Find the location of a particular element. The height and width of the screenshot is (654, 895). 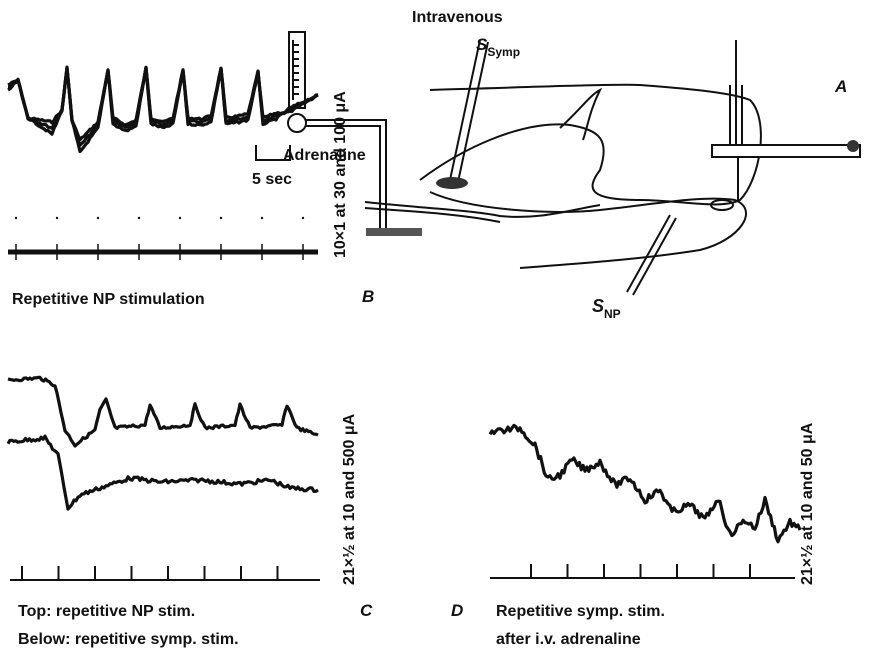

lever-weight is located at coordinates (853, 146).